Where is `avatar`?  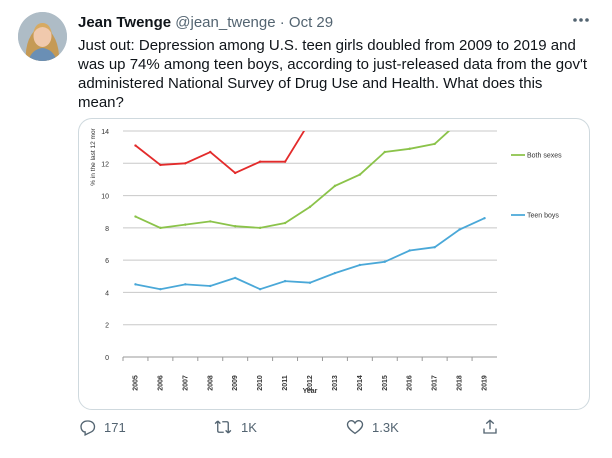
avatar is located at coordinates (42, 36).